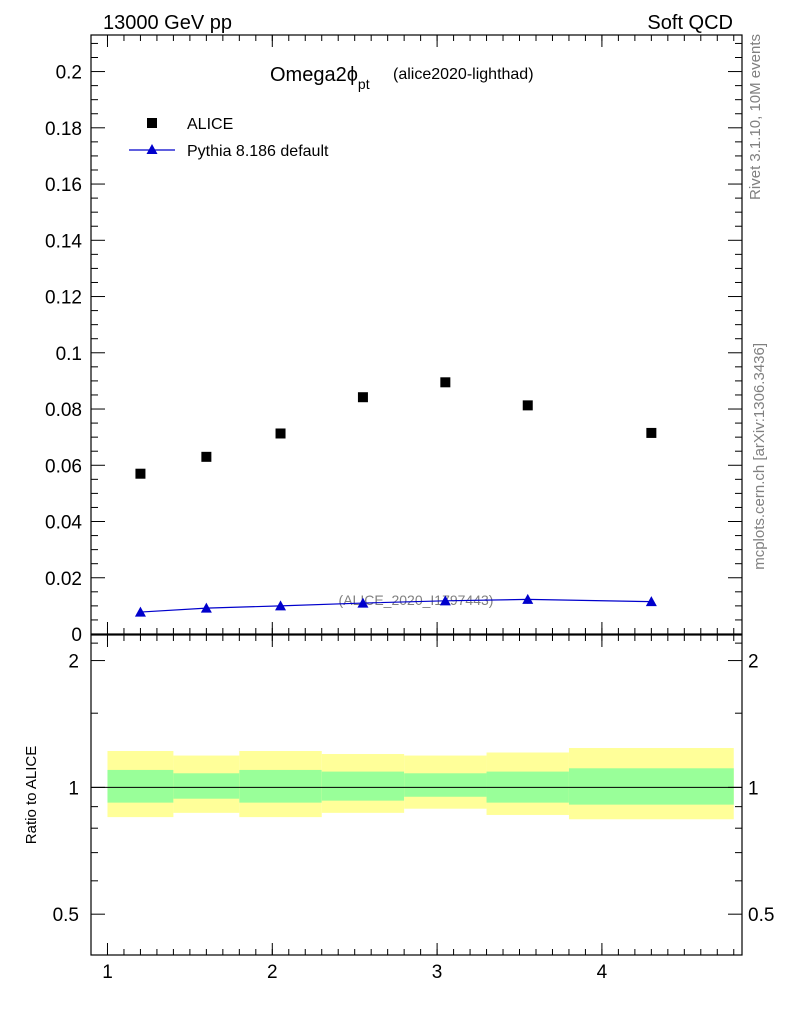  What do you see at coordinates (463, 74) in the screenshot?
I see `plot-title-tag: (alice2020-lighthad)` at bounding box center [463, 74].